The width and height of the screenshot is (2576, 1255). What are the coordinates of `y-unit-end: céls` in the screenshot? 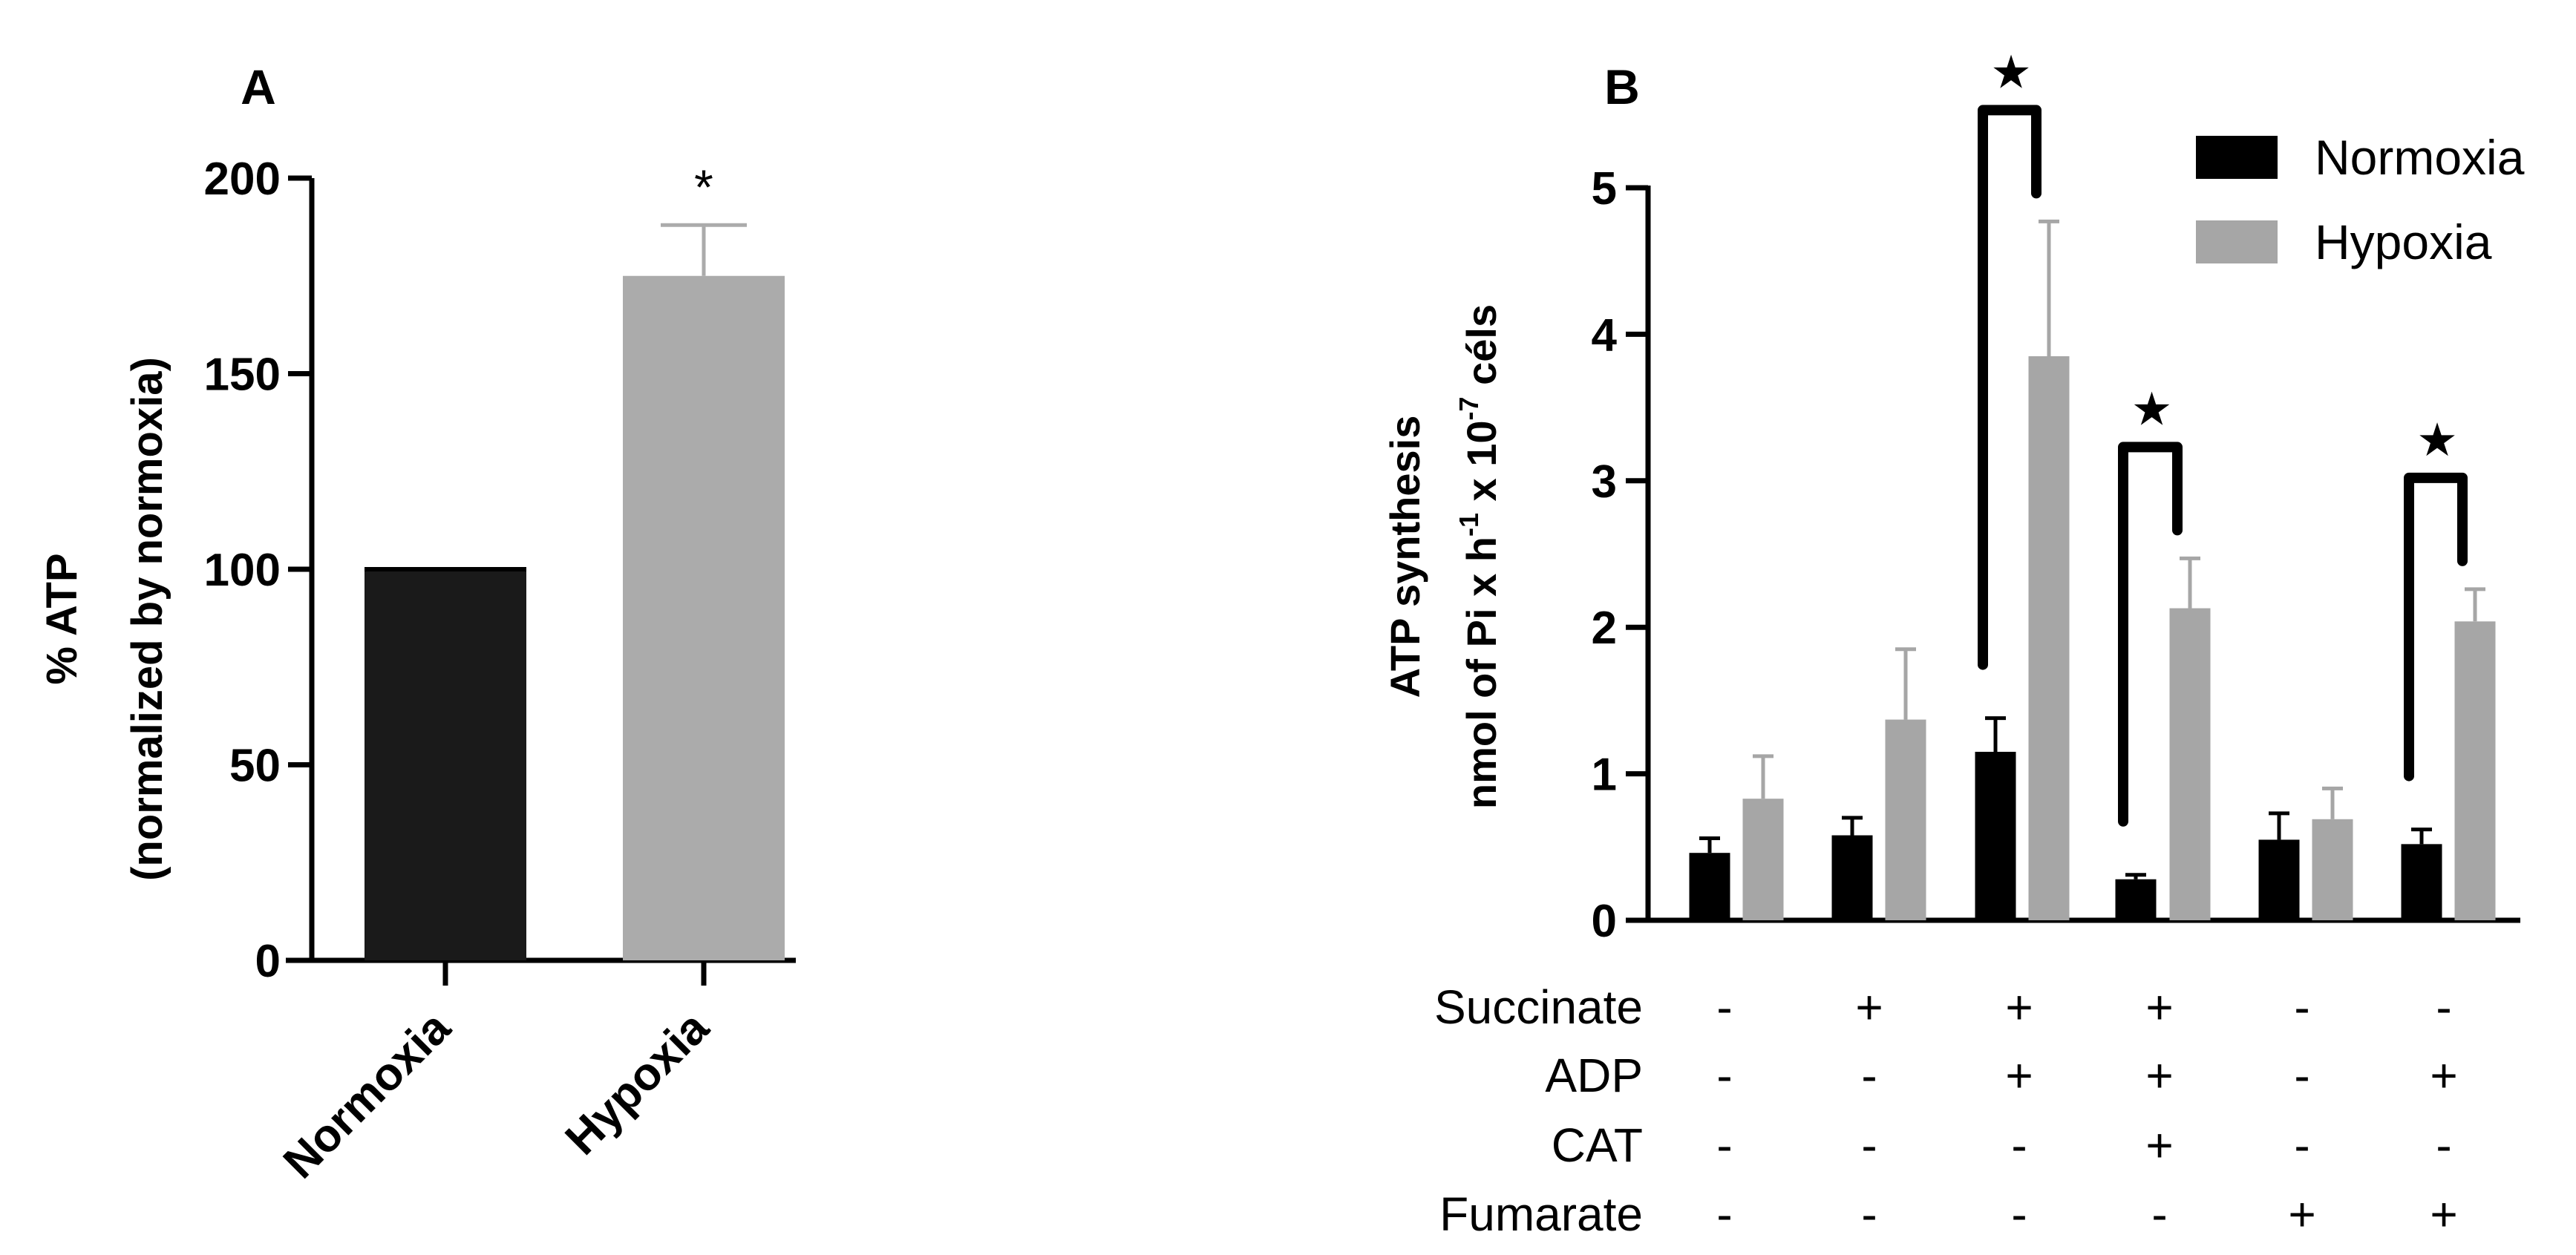 It's located at (1481, 350).